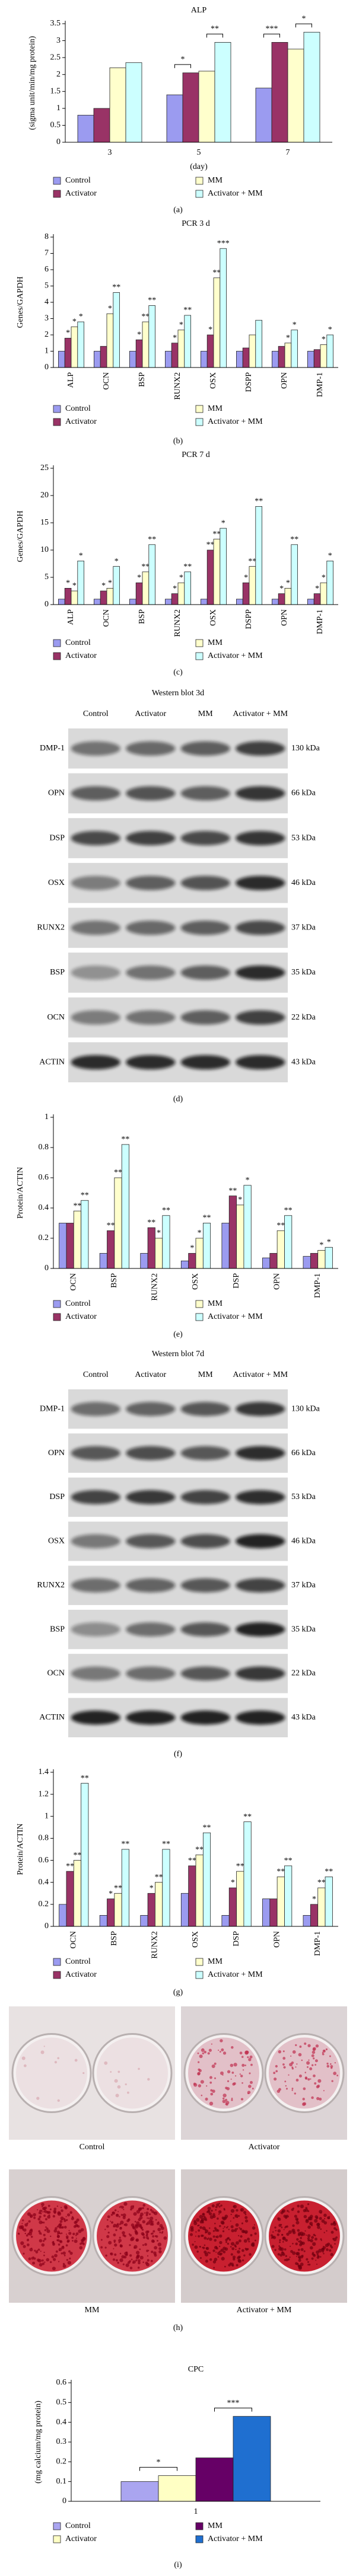  Describe the element at coordinates (199, 166) in the screenshot. I see `x-axis-label: (day)` at that location.